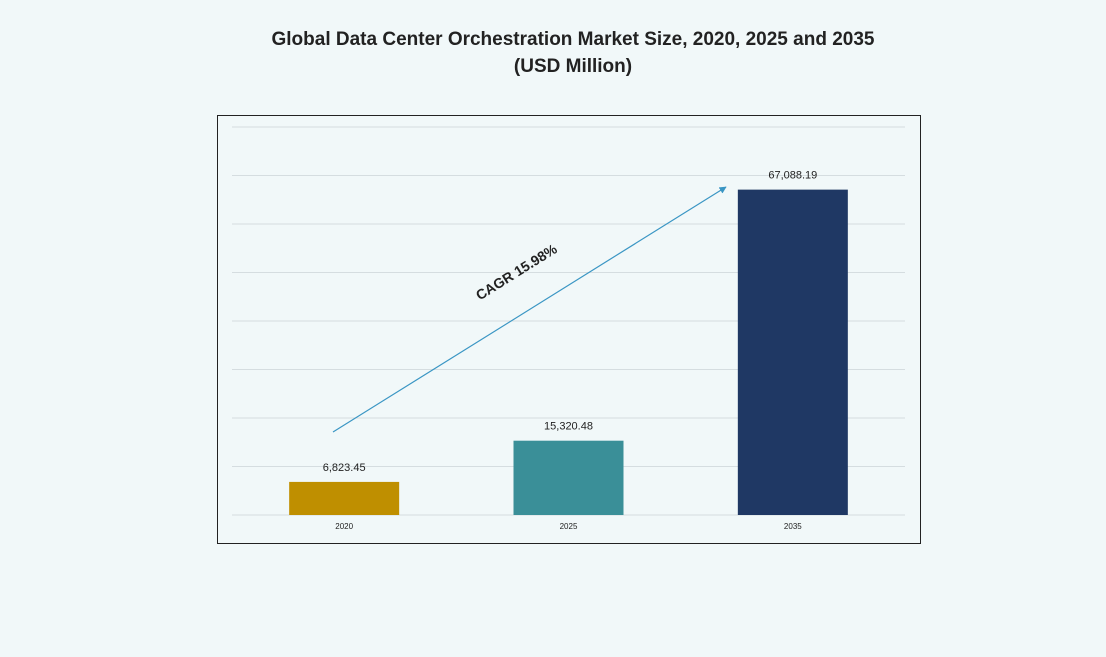 Image resolution: width=1106 pixels, height=657 pixels. What do you see at coordinates (569, 526) in the screenshot?
I see `x-tick-label: 2025` at bounding box center [569, 526].